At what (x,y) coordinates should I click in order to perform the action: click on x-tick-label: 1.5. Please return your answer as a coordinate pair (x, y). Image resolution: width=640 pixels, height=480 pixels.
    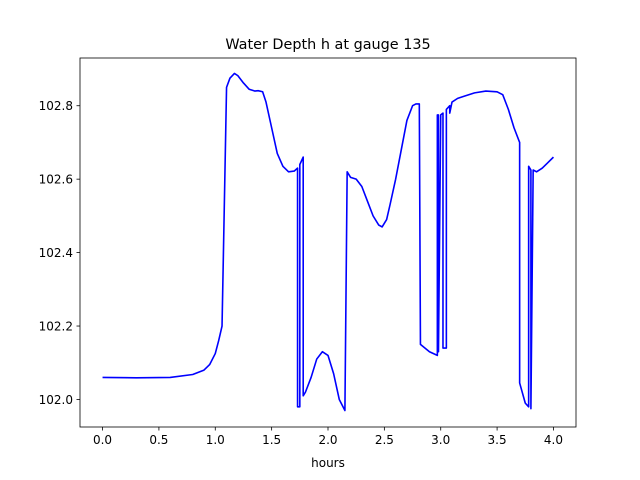
    Looking at the image, I should click on (271, 440).